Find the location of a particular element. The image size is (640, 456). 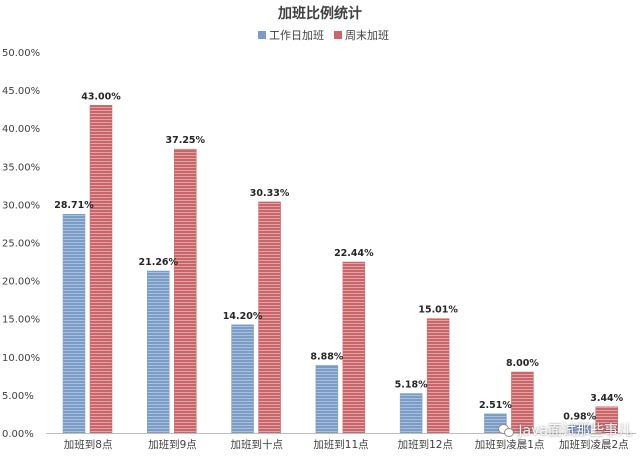

y-tick-label: 45.00% is located at coordinates (21, 91).